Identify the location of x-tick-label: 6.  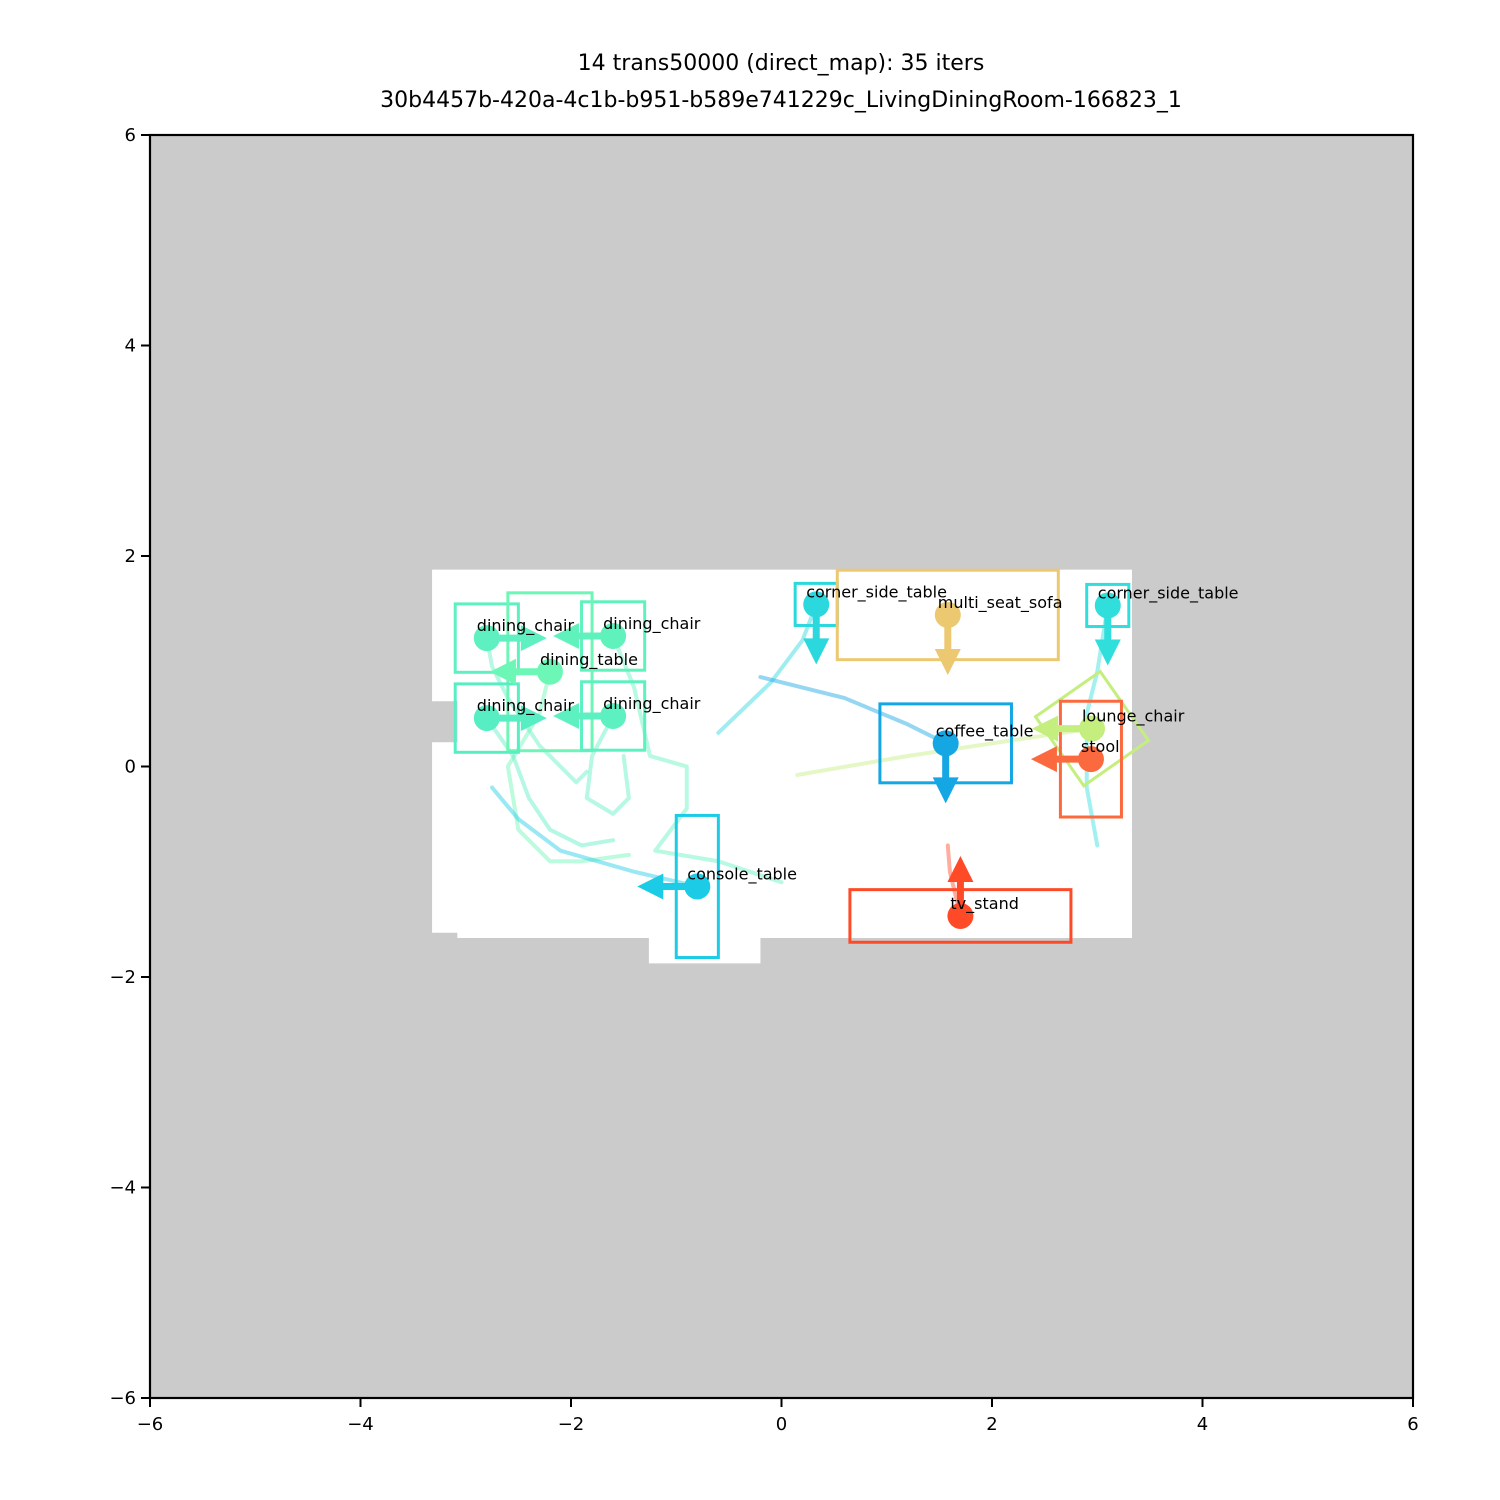
(1412, 1424).